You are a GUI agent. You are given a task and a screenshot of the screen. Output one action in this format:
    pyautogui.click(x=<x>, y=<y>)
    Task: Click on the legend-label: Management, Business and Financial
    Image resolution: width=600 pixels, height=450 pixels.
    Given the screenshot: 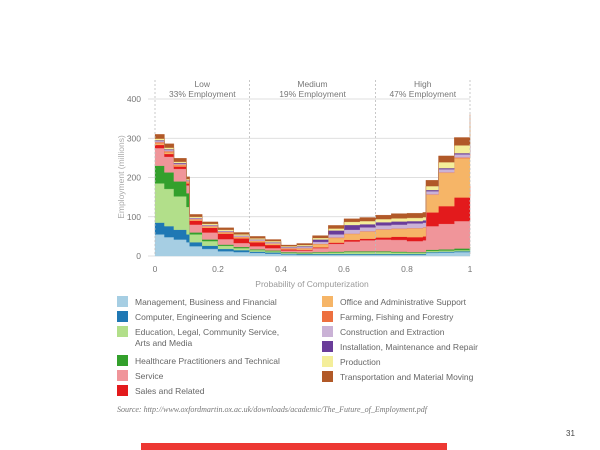 What is the action you would take?
    pyautogui.click(x=206, y=302)
    